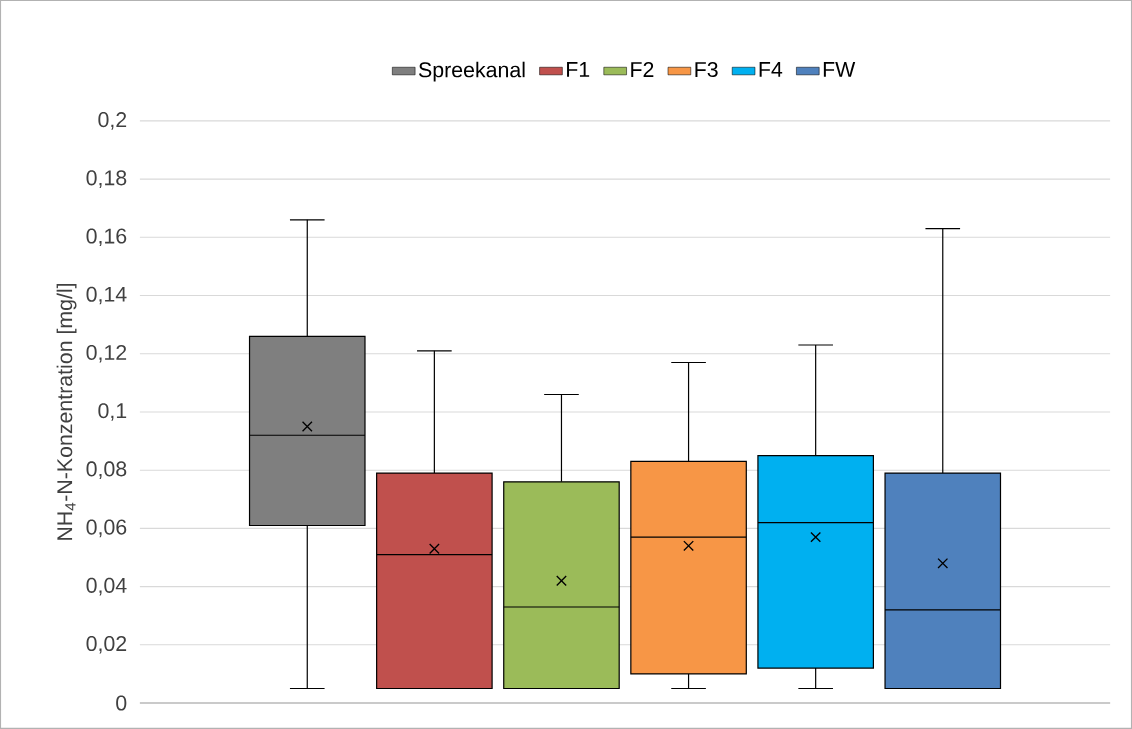  Describe the element at coordinates (106, 295) in the screenshot. I see `y-tick-label: 0,14` at that location.